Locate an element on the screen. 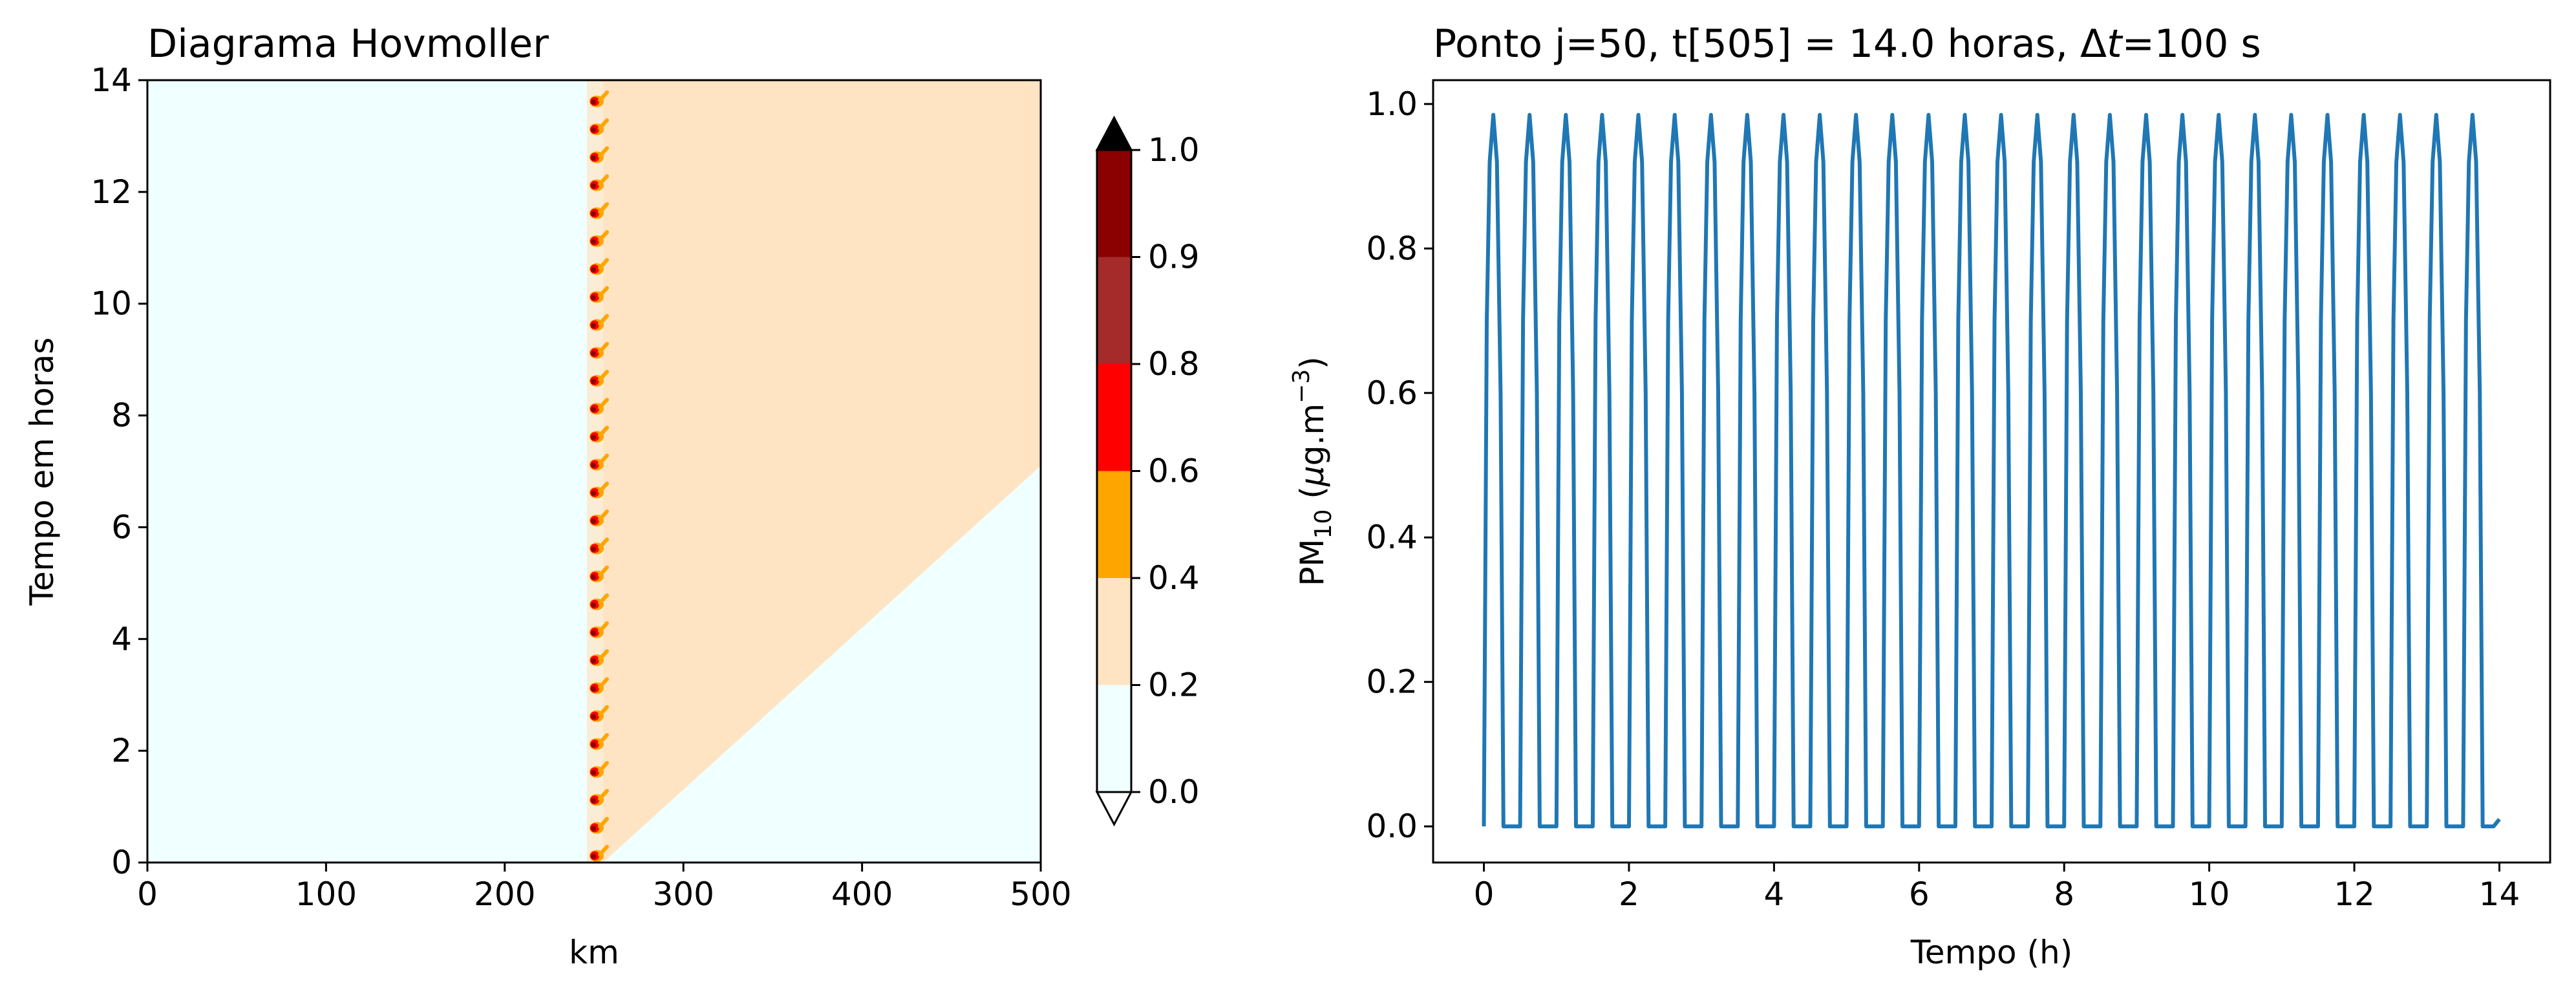 The width and height of the screenshot is (2576, 997). y-tick-label: 14 is located at coordinates (111, 80).